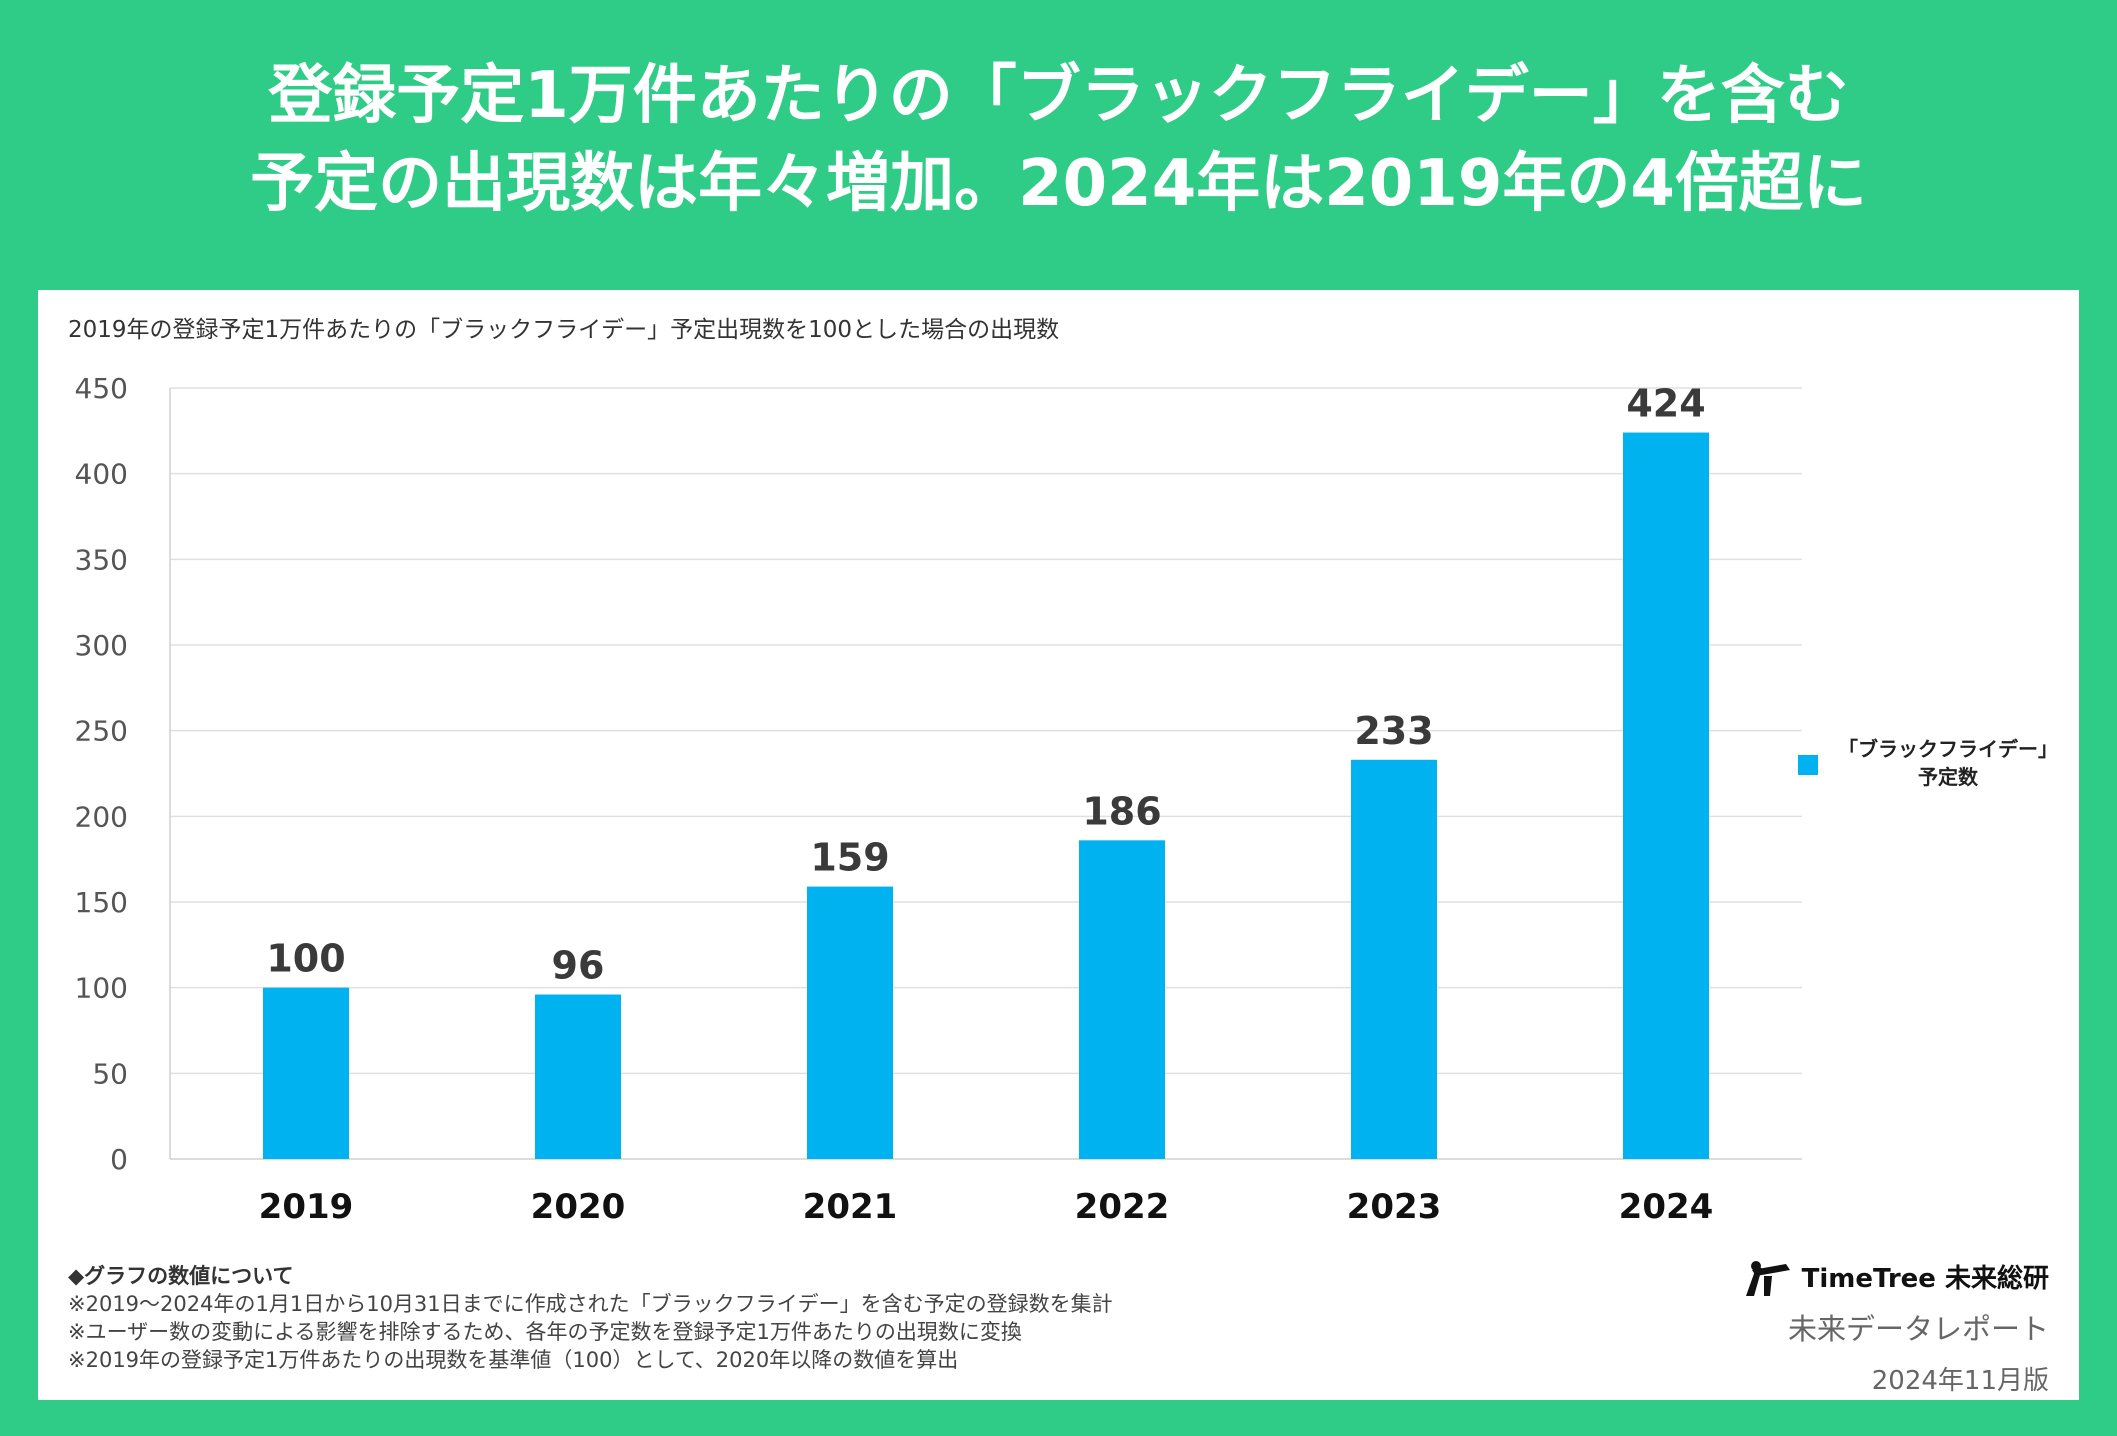 This screenshot has height=1436, width=2117. What do you see at coordinates (849, 858) in the screenshot?
I see `data-label: 159` at bounding box center [849, 858].